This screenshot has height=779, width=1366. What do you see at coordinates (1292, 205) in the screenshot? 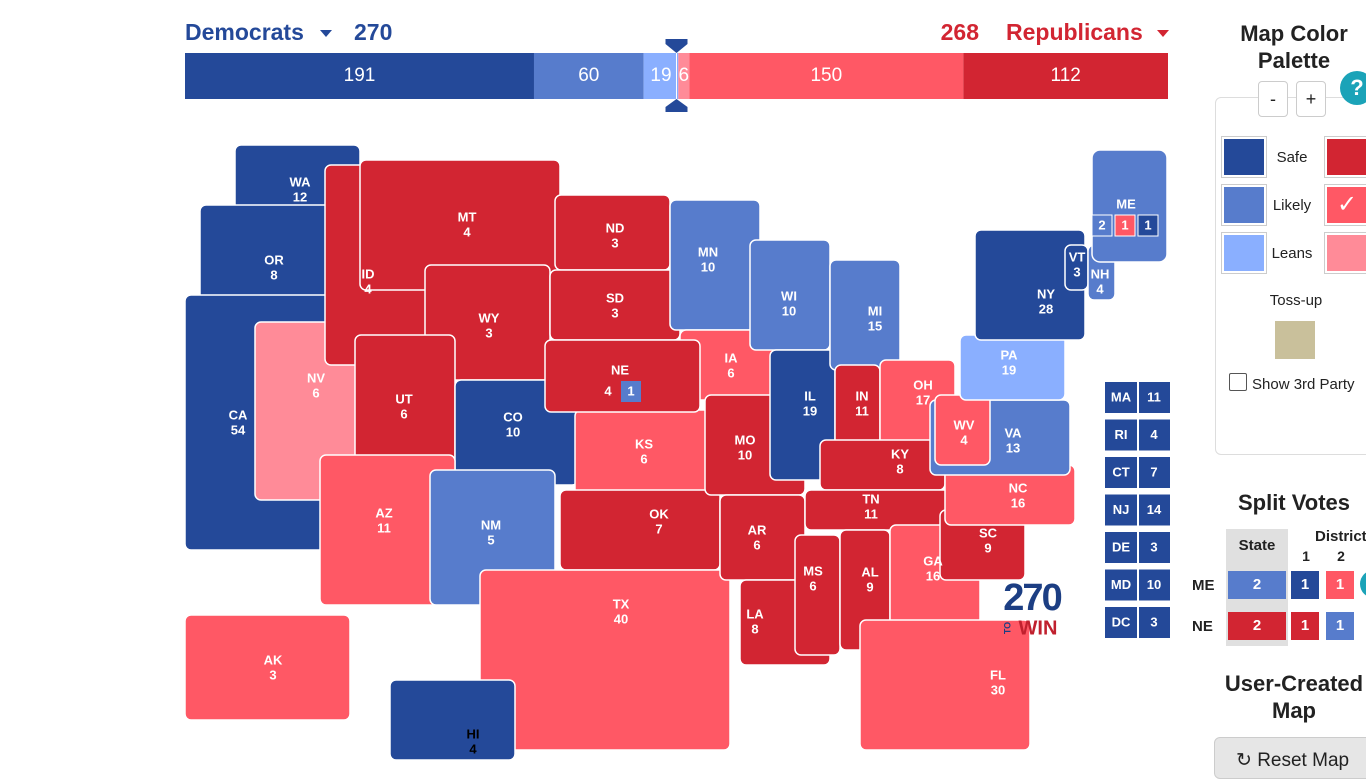
I see `palette-row-label: Likely` at bounding box center [1292, 205].